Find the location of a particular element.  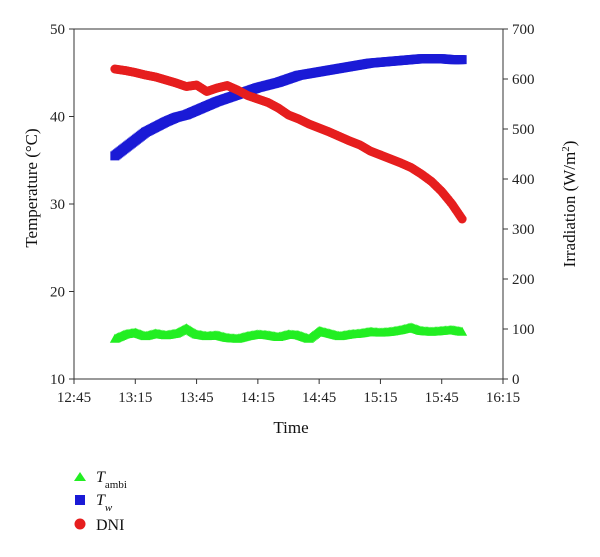

legend-label-tambi: Tambi is located at coordinates (111, 480).